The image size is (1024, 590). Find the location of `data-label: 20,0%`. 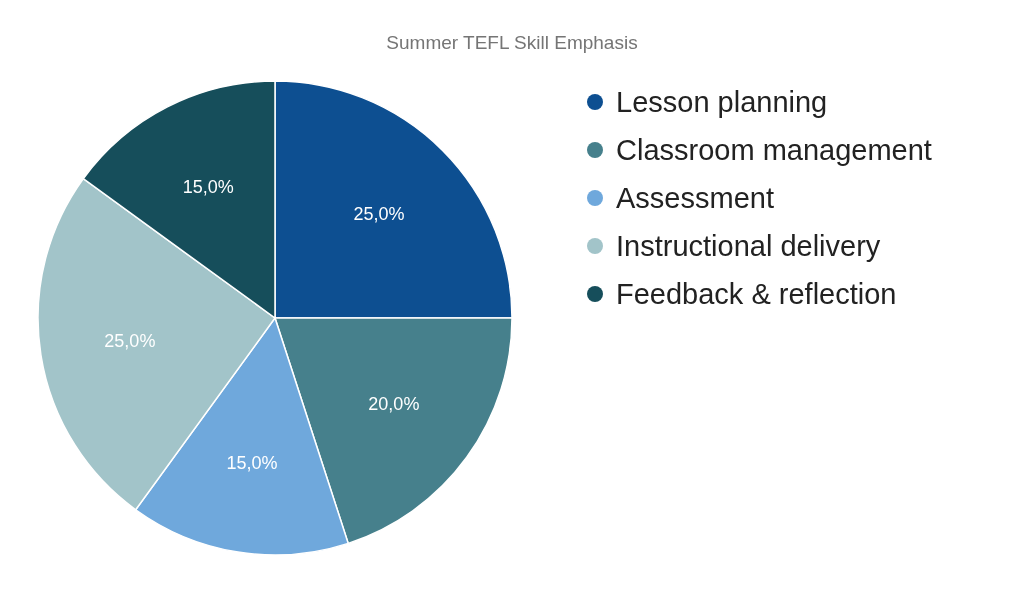

data-label: 20,0% is located at coordinates (394, 404).